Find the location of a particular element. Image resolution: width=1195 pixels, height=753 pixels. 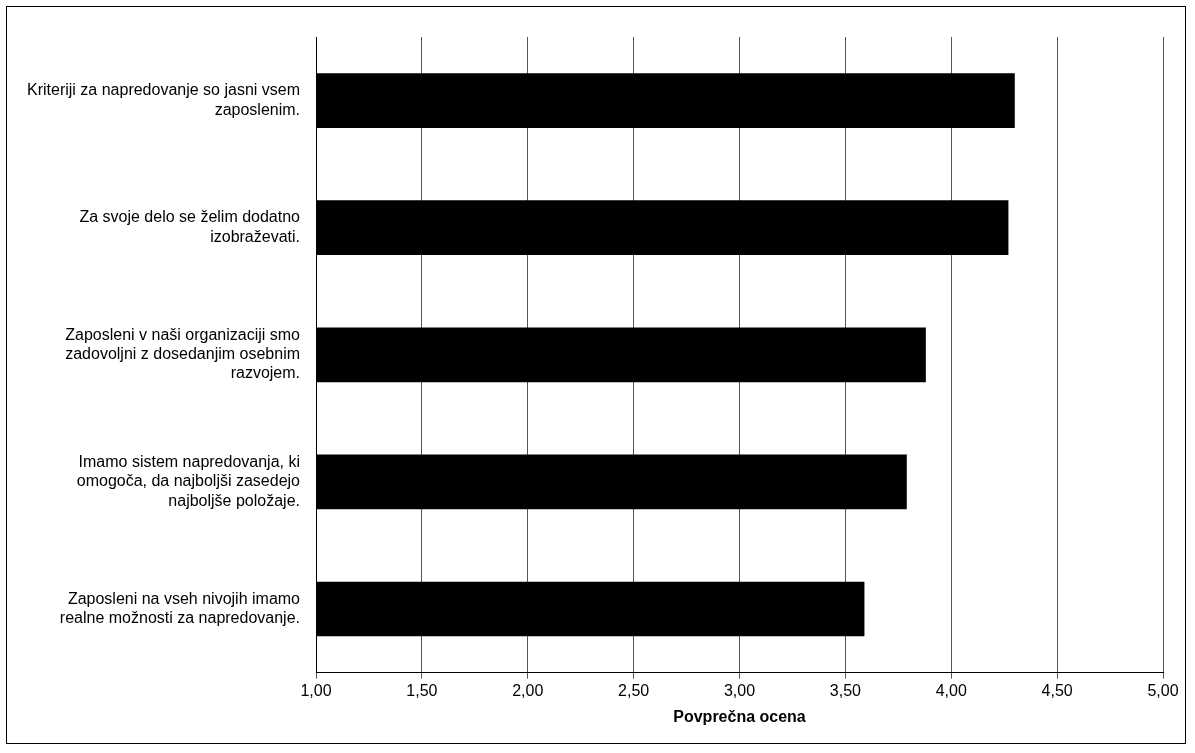

y-tick-label: Zaposleni na vseh nivojih imamo realne možnosti za napredovanje. is located at coordinates (180, 608).